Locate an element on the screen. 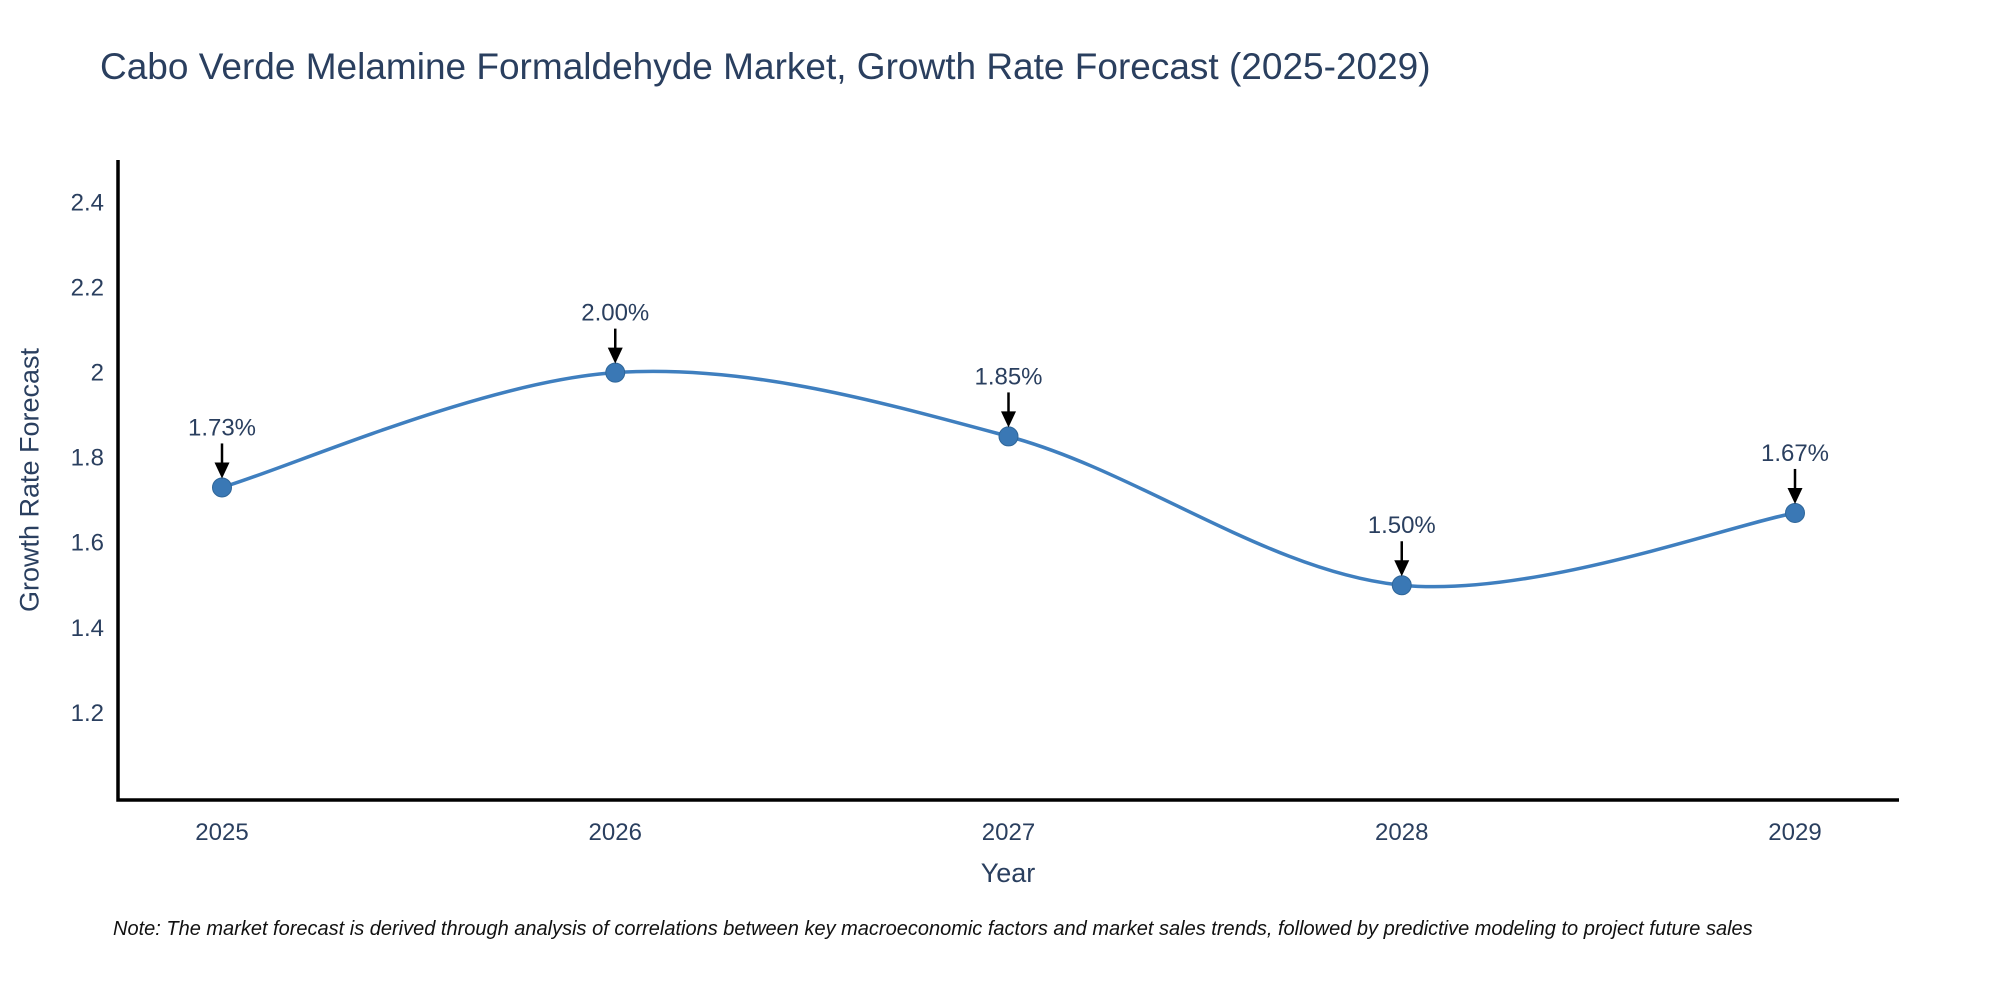 Image resolution: width=2000 pixels, height=1000 pixels. x-tick-label: 2028 is located at coordinates (1401, 832).